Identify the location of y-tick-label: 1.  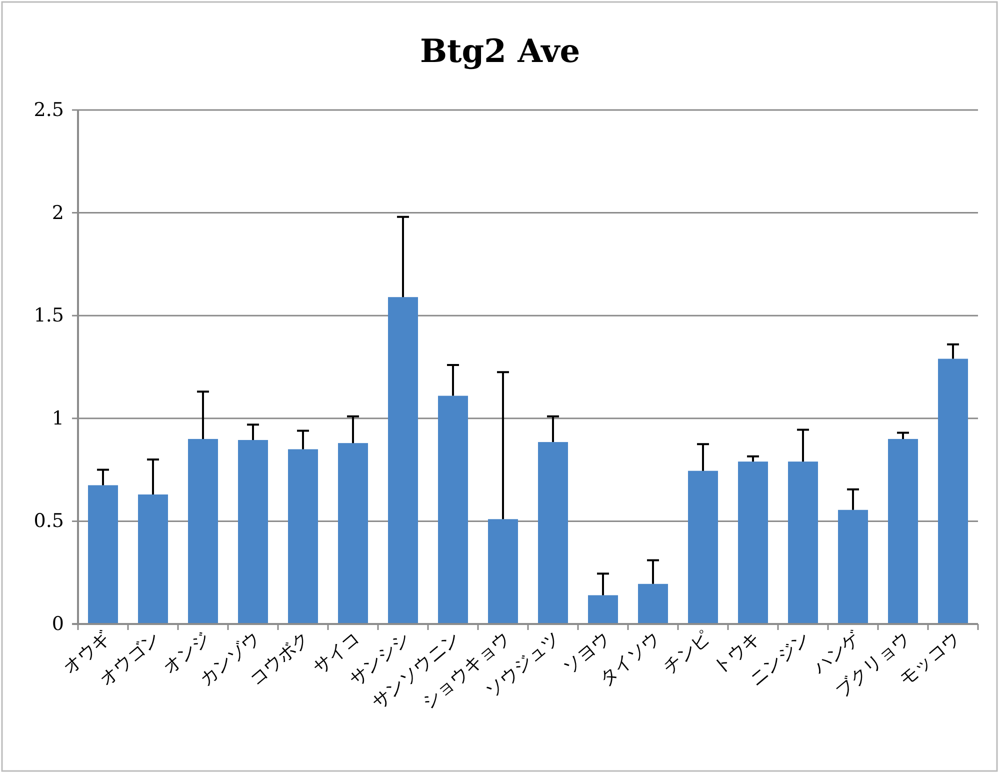
(58, 418).